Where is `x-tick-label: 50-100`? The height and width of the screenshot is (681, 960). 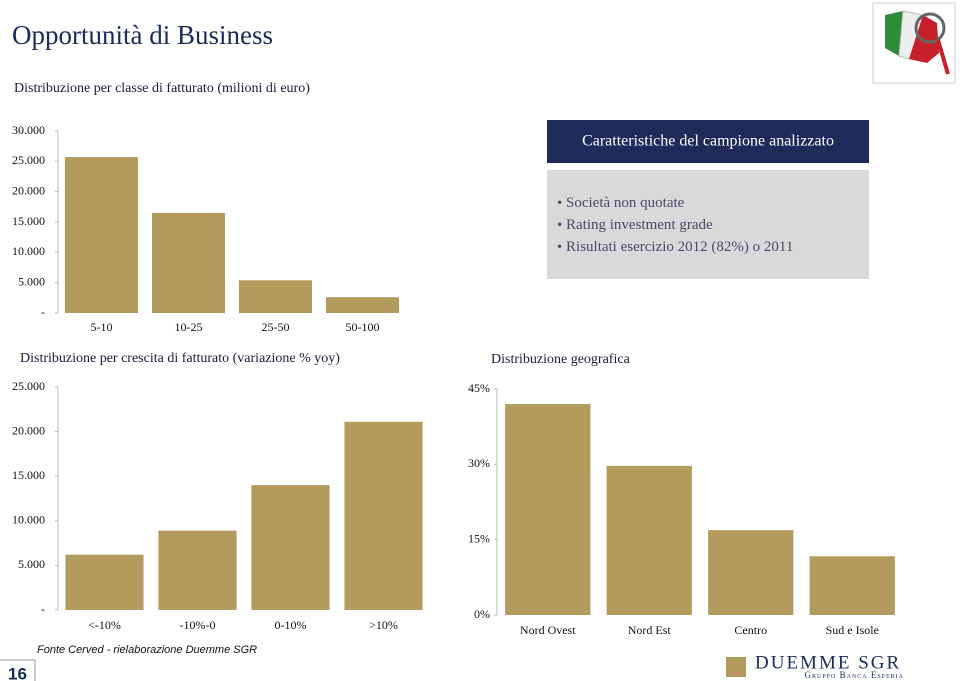
x-tick-label: 50-100 is located at coordinates (363, 327).